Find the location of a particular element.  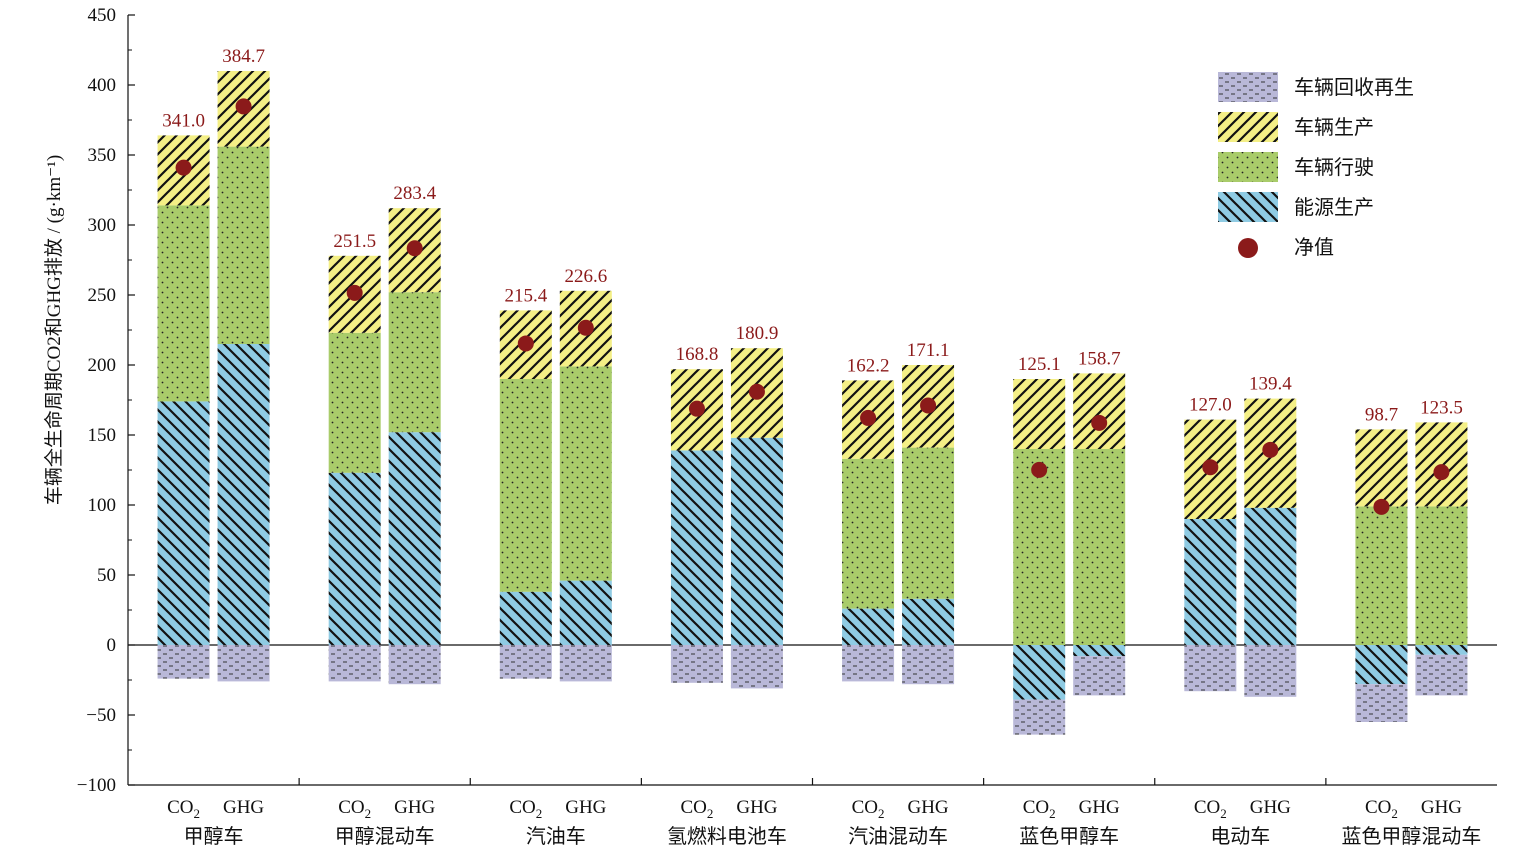

legend-net-marker is located at coordinates (1248, 248).